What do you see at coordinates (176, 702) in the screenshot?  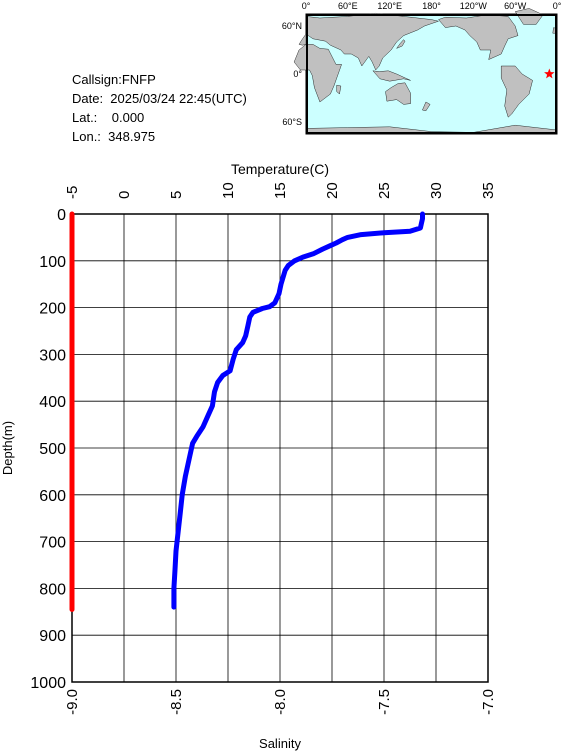 I see `salinity-tick-label: -8.5` at bounding box center [176, 702].